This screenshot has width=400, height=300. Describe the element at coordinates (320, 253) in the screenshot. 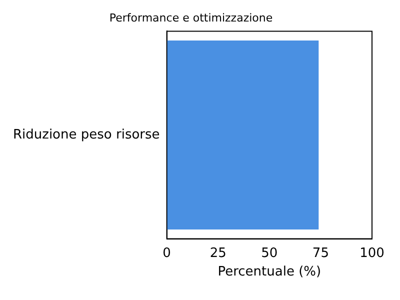

I see `x-tick-label: 75` at that location.